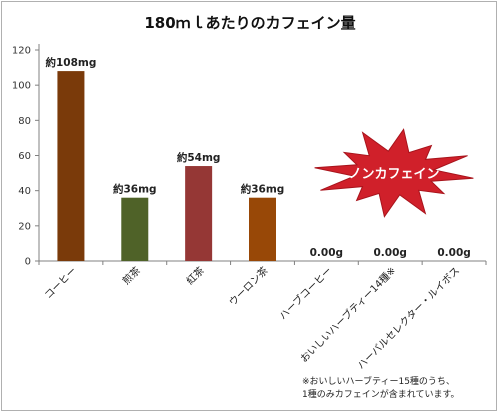 The height and width of the screenshot is (414, 500). Describe the element at coordinates (248, 286) in the screenshot. I see `category-label: ウーロン茶` at that location.